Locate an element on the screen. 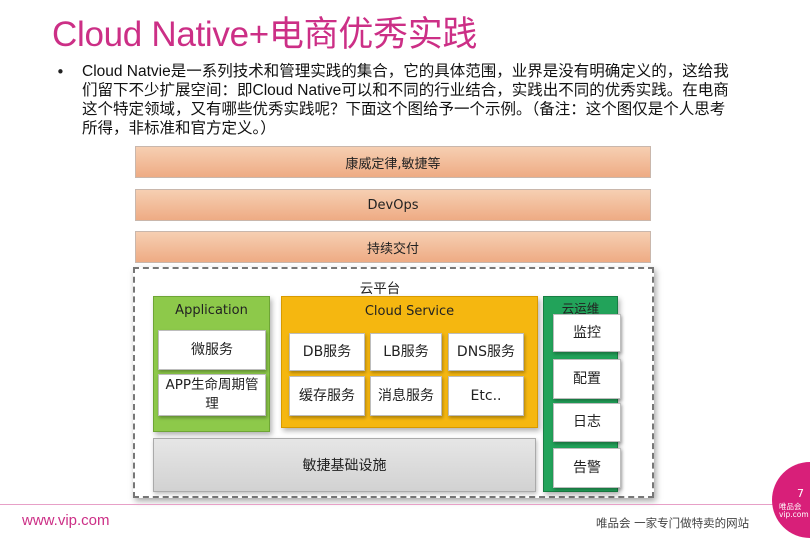 The image size is (810, 540). ops-box-config: 配置 is located at coordinates (587, 379).